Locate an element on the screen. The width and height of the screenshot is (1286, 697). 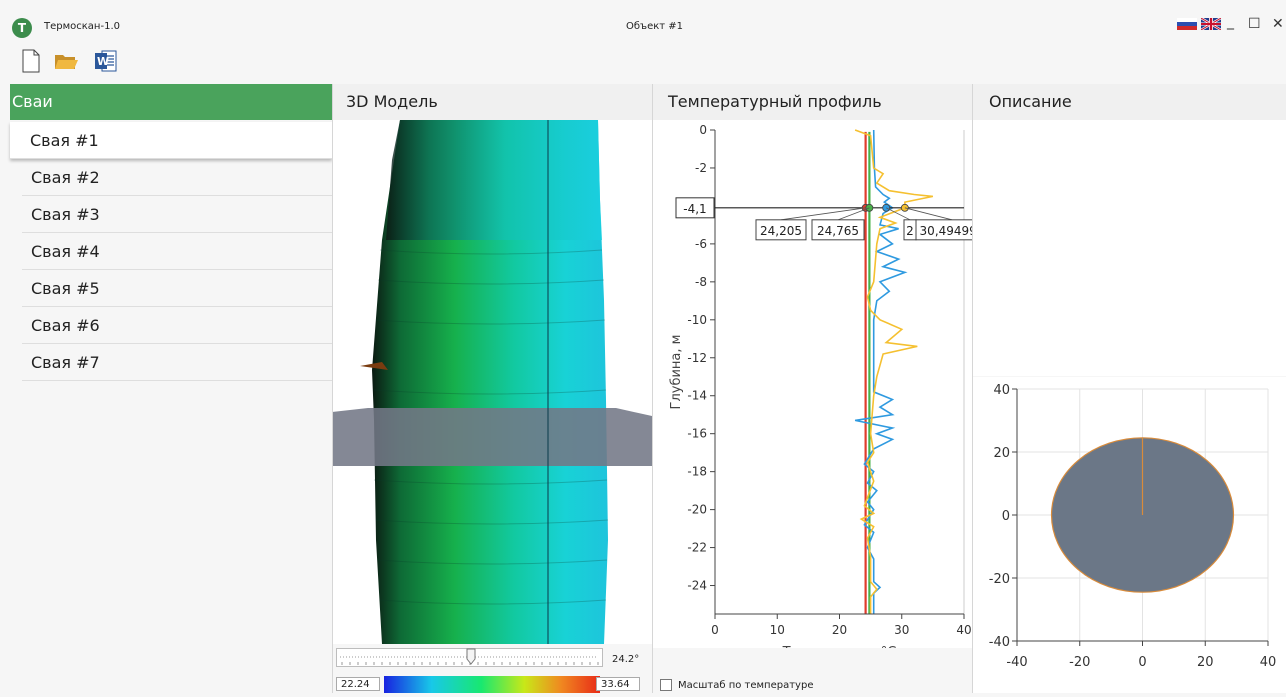
app-title: Термоскан-1.0 is located at coordinates (82, 26).